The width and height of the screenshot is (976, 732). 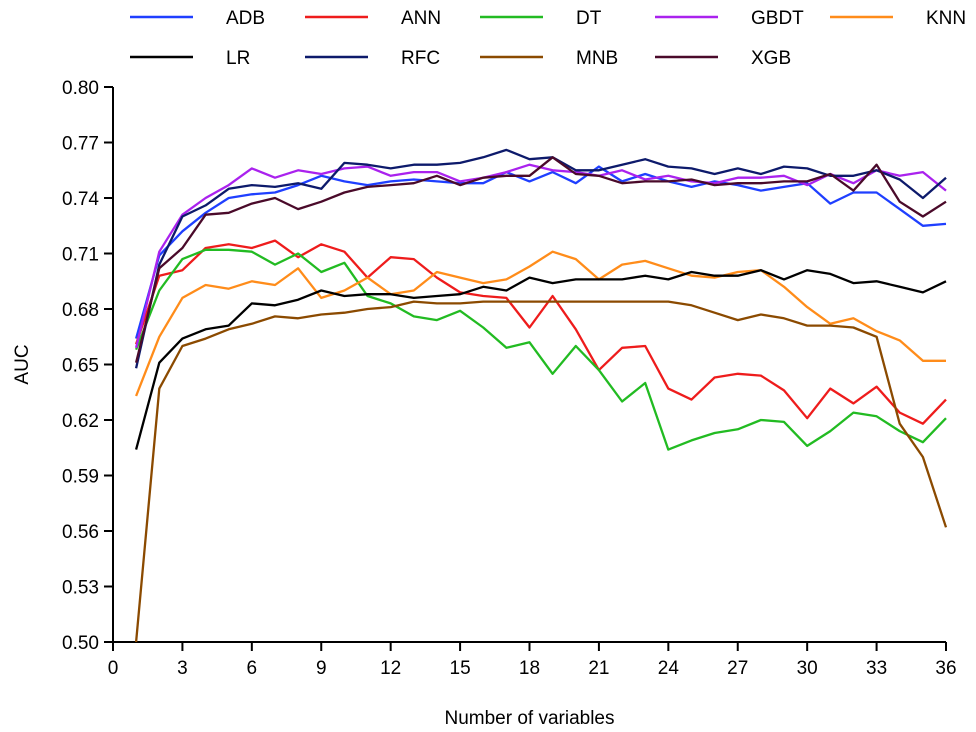 I want to click on y-tick-label: 0.59, so click(x=80, y=477).